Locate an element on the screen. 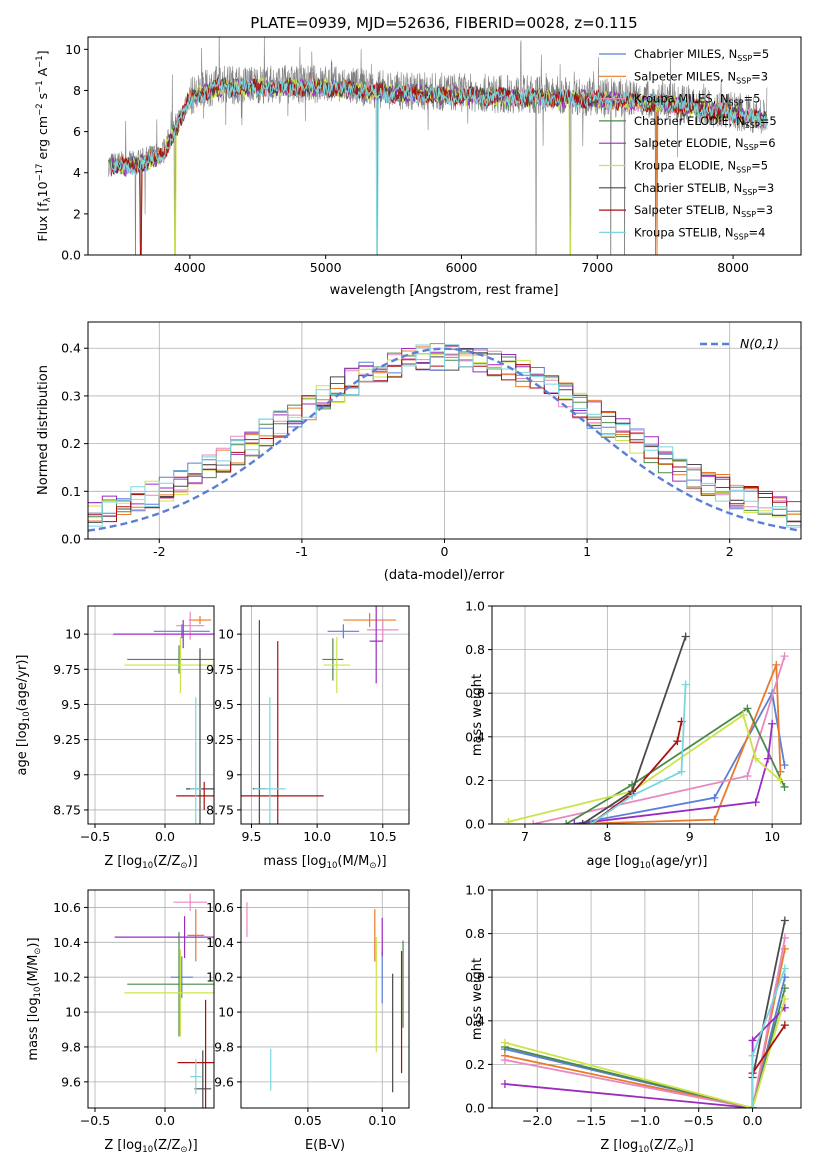 This screenshot has height=1170, width=819. mass-vs-Z-ytick-label: 10.2 is located at coordinates (67, 977).